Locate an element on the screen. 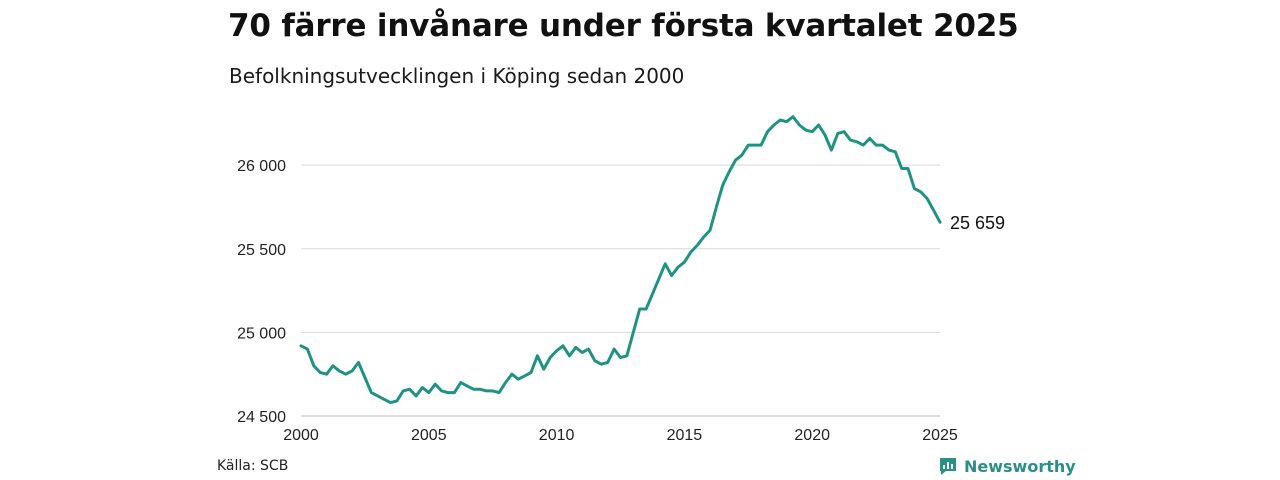  x-tick-label: 2000 is located at coordinates (301, 435).